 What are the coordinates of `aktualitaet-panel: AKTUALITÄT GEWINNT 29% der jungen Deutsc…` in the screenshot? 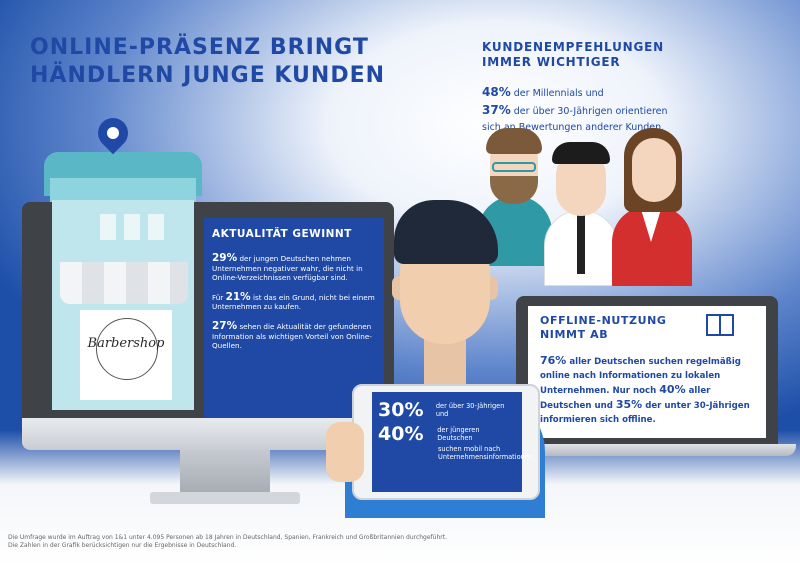 It's located at (294, 318).